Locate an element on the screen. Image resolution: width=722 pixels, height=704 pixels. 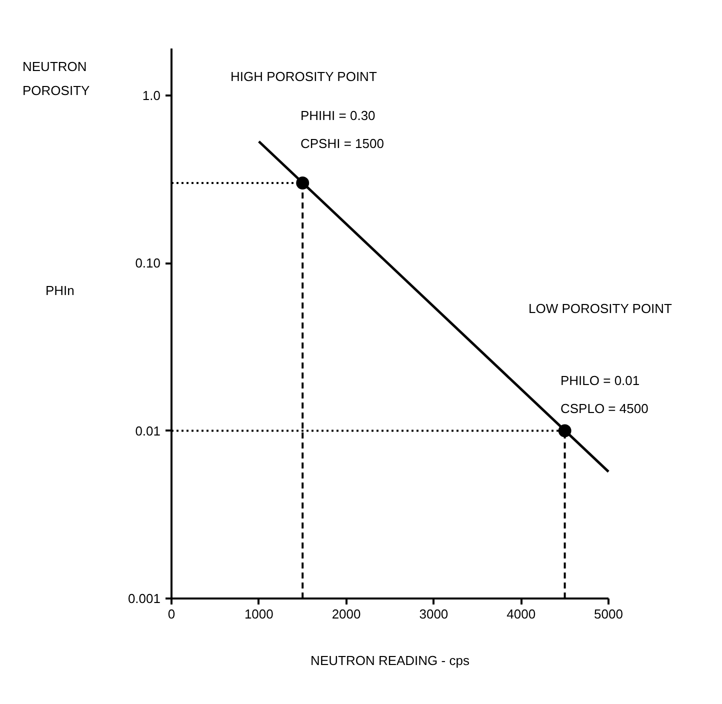
y-tick-label: 0.001 is located at coordinates (144, 598).